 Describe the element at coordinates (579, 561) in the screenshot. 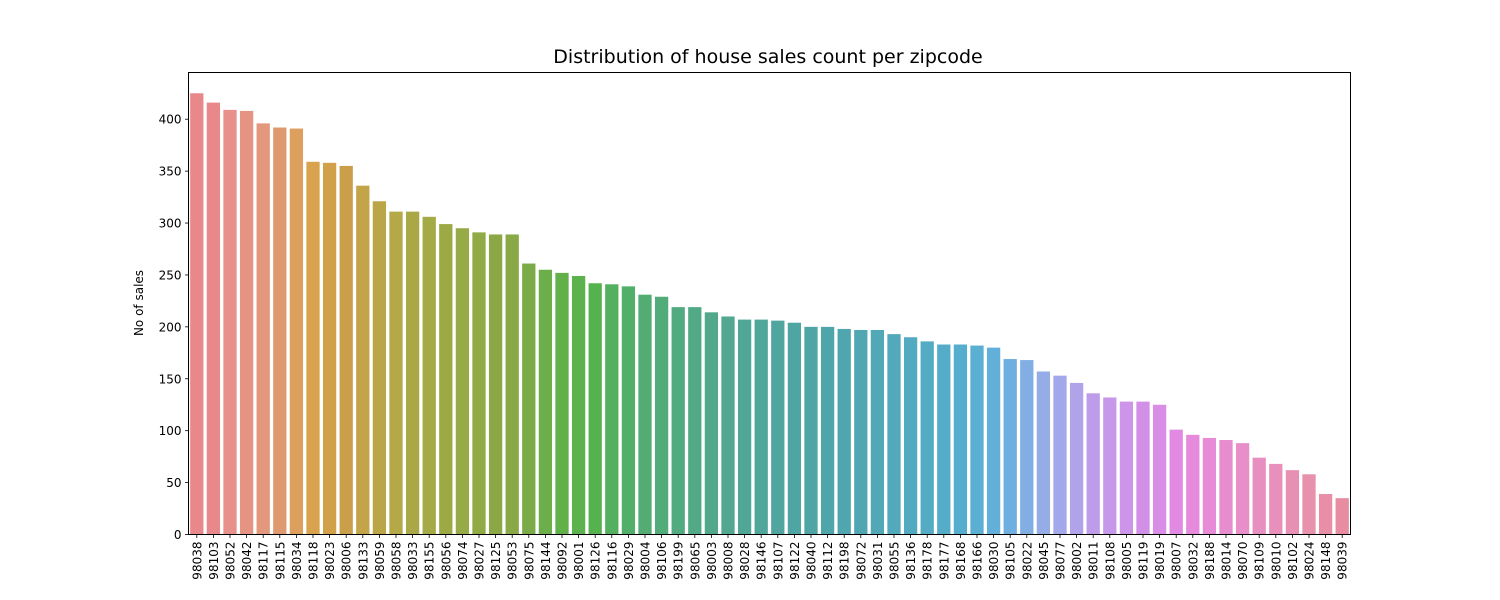

I see `x-tick-label: 98001` at that location.